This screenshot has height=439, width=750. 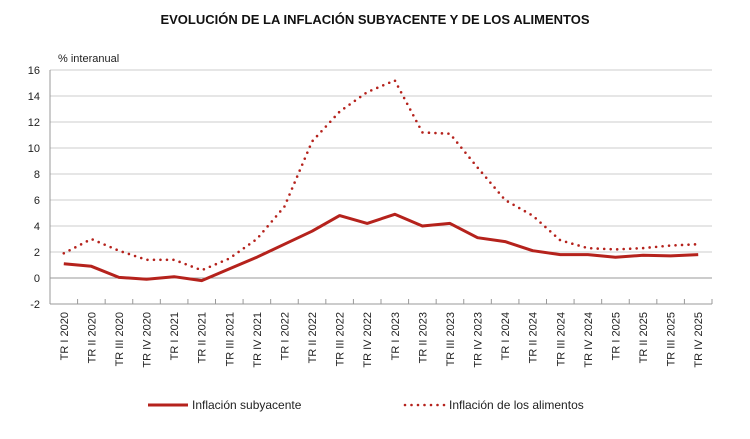 I want to click on y-tick-label: -2, so click(x=35, y=305).